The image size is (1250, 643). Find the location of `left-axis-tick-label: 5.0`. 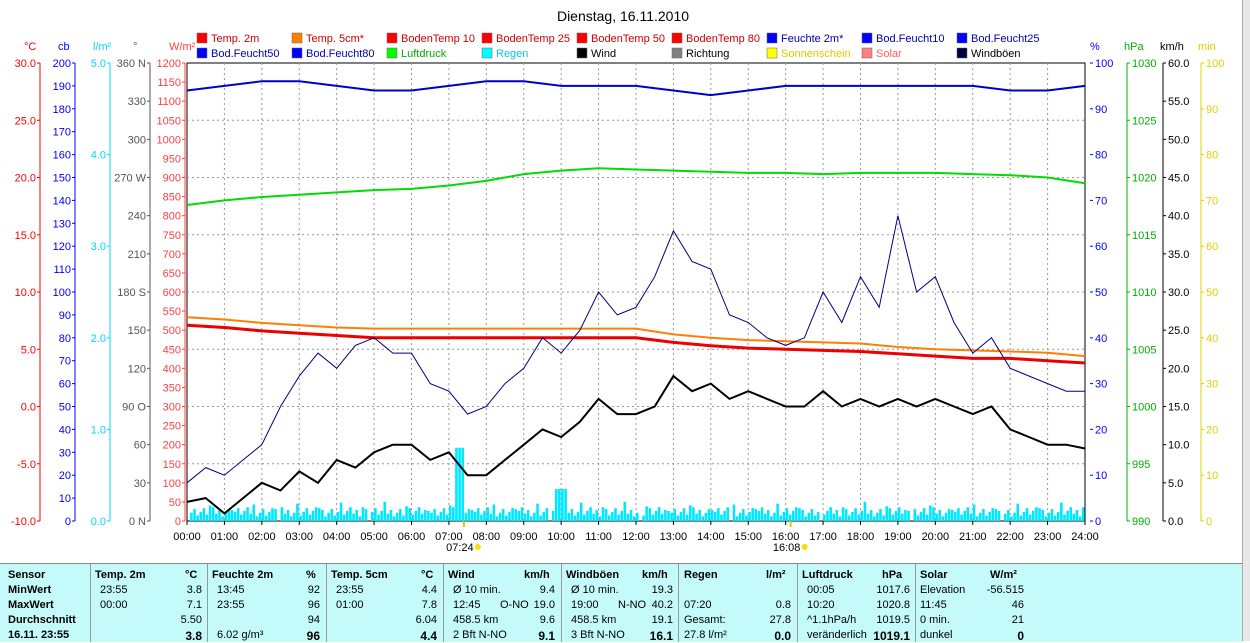

left-axis-tick-label: 5.0 is located at coordinates (28, 350).